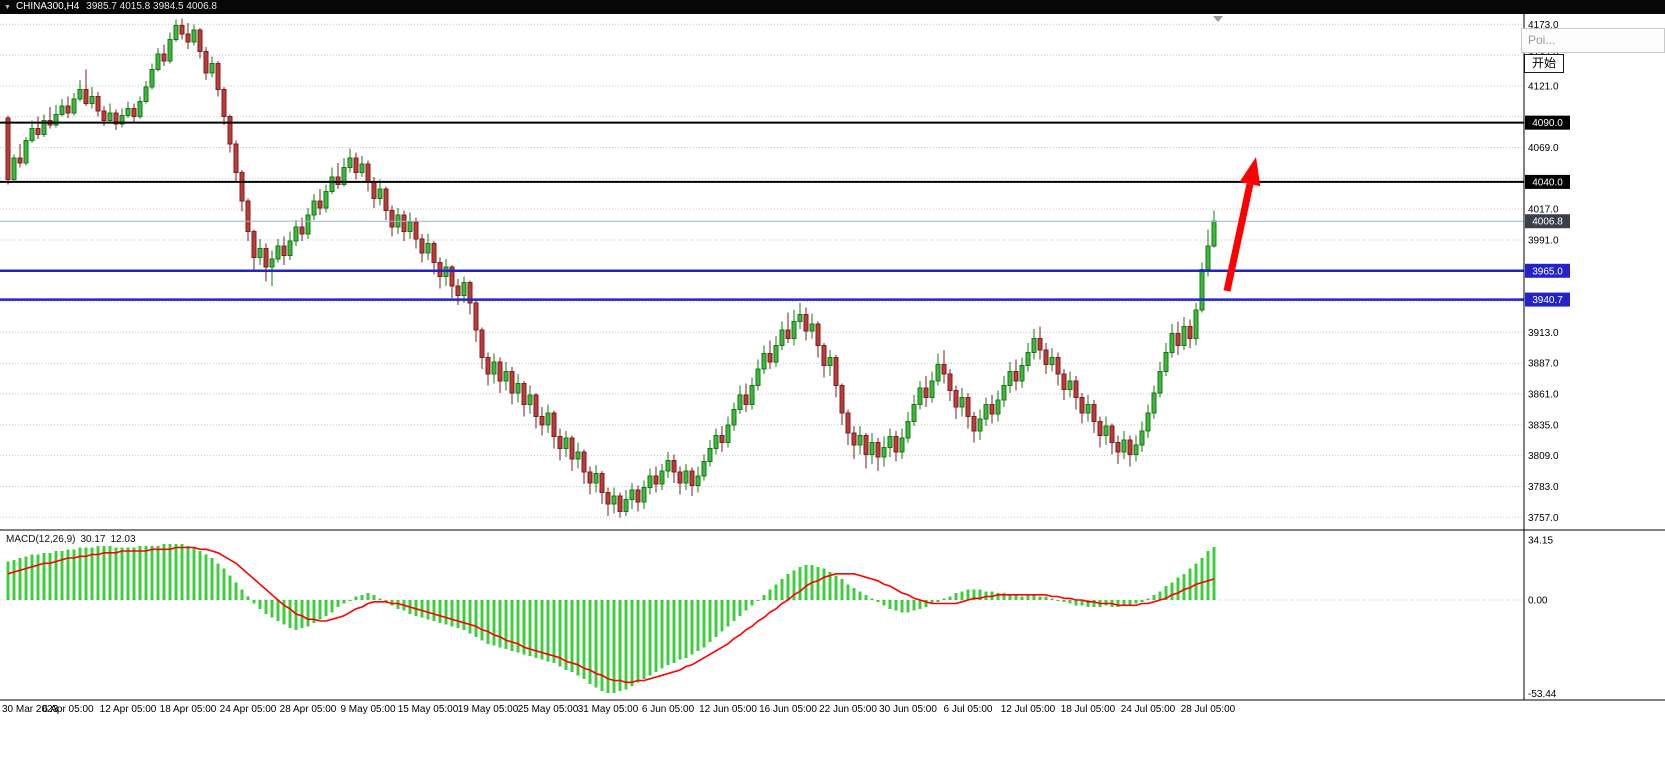 This screenshot has width=1665, height=765. What do you see at coordinates (1547, 222) in the screenshot?
I see `svg-text: 4006.8` at bounding box center [1547, 222].